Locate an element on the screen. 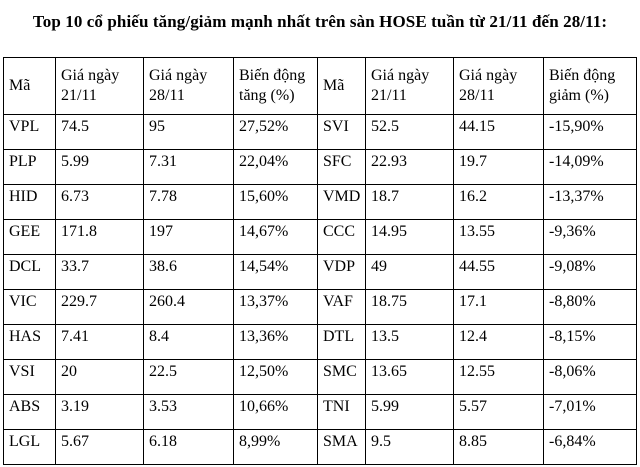 This screenshot has width=640, height=467. loser-price-28-cell: 44.55 is located at coordinates (498, 272).